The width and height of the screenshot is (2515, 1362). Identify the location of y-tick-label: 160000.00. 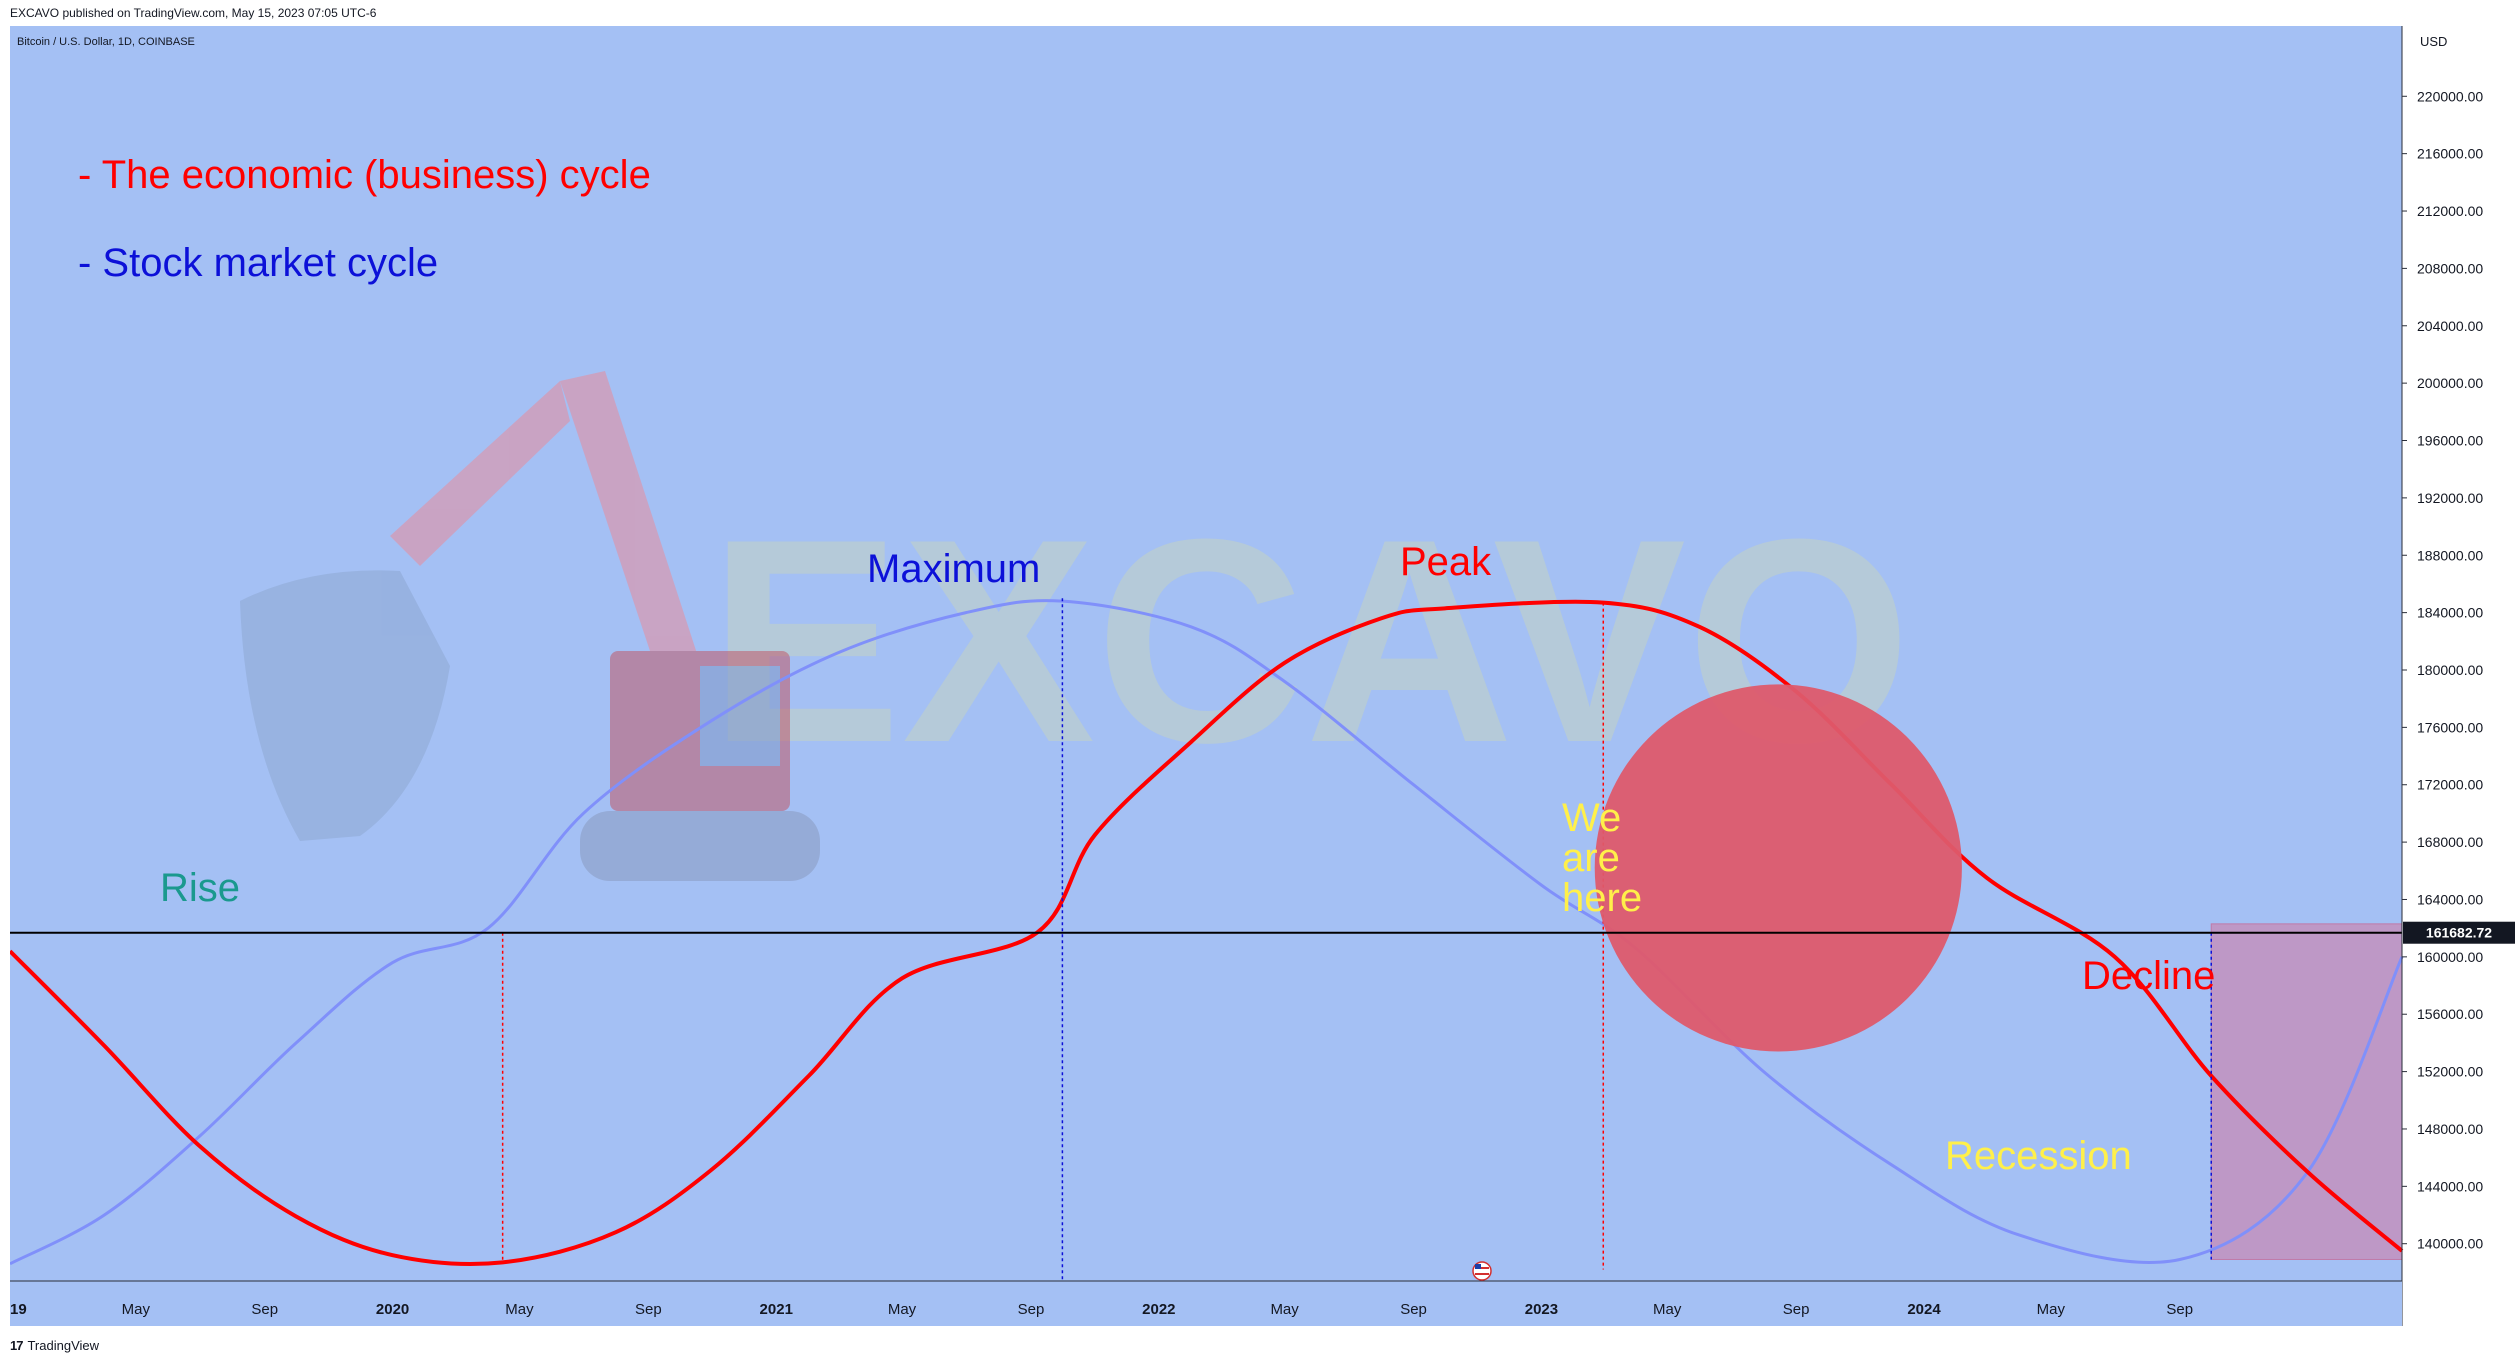
(2450, 957).